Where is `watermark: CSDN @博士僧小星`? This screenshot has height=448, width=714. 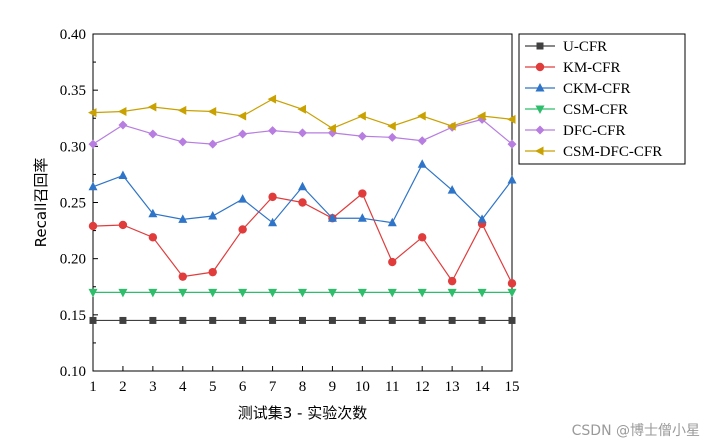 watermark: CSDN @博士僧小星 is located at coordinates (635, 431).